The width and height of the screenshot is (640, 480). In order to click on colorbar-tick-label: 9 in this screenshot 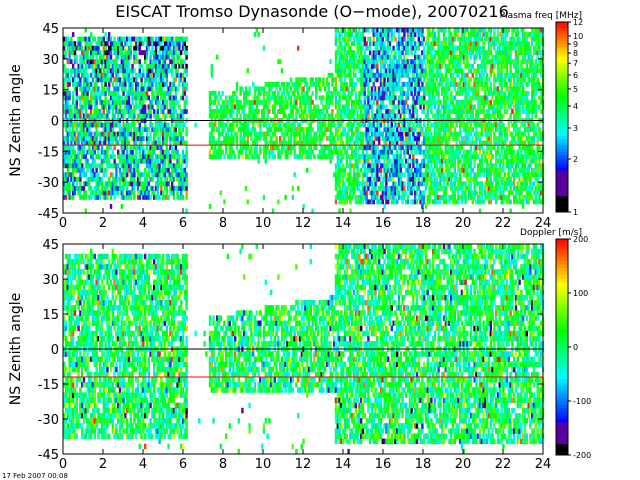, I will do `click(575, 44)`.